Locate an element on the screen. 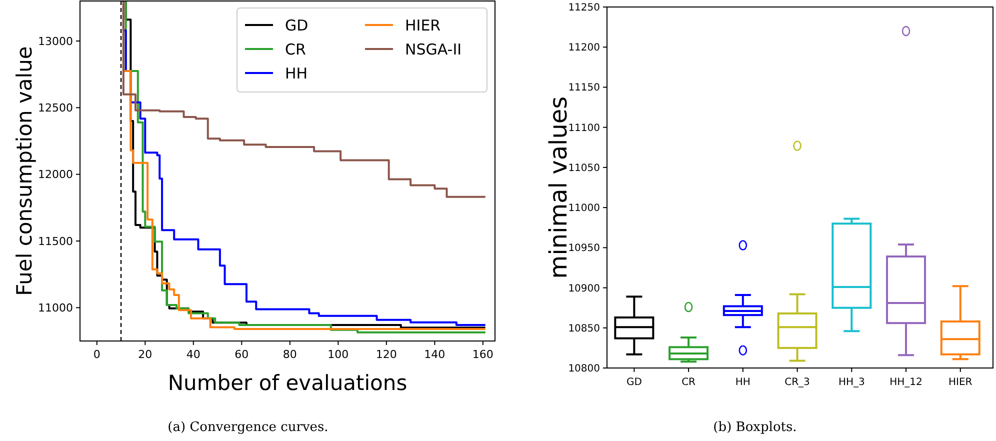 The image size is (996, 441). y-tick-label: 12500 is located at coordinates (55, 108).